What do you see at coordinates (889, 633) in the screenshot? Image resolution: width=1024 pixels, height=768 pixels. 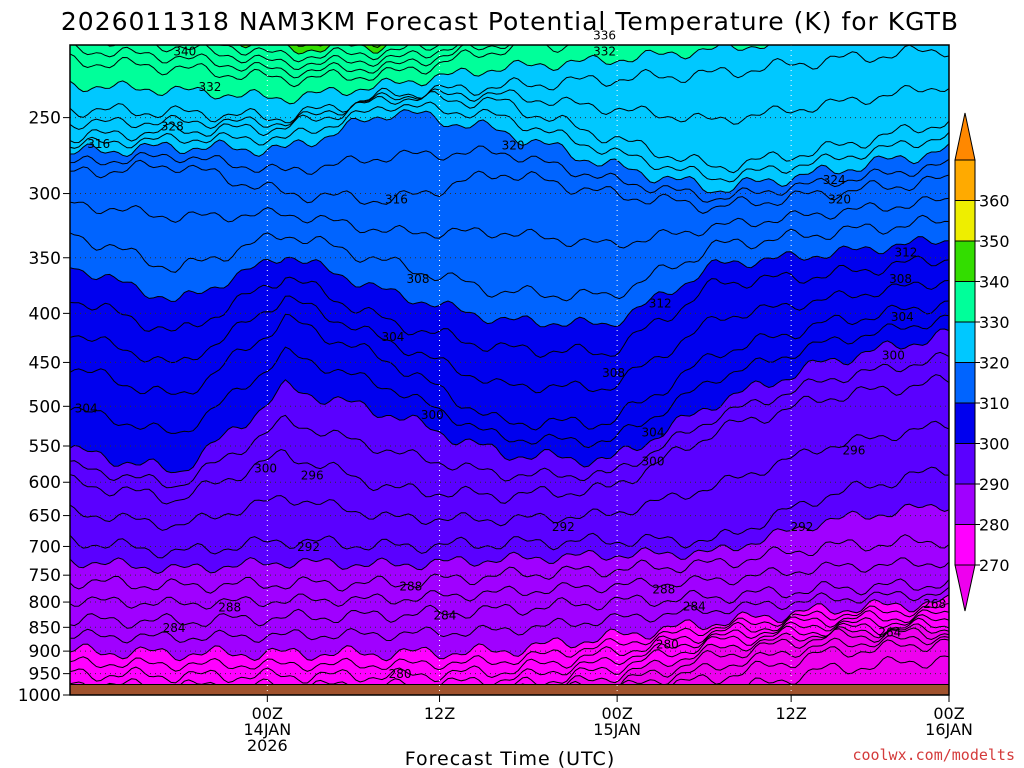 I see `contour-label: 264` at bounding box center [889, 633].